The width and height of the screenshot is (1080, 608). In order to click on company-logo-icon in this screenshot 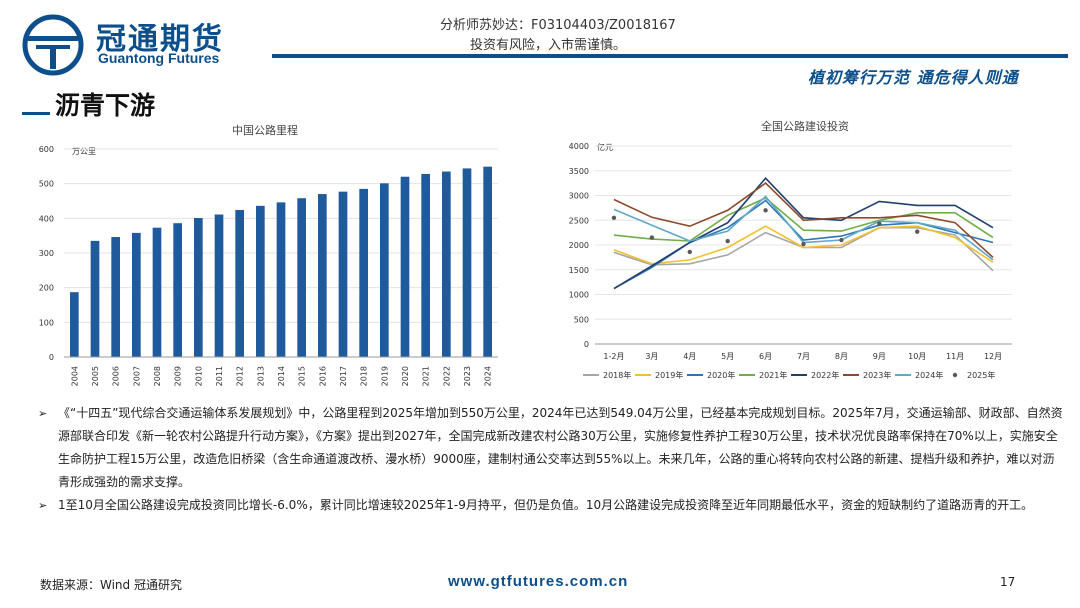, I will do `click(53, 45)`.